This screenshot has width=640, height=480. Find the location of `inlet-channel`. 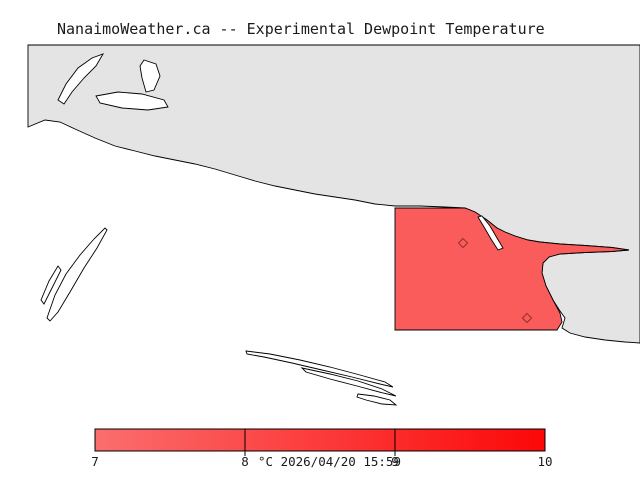

inlet-channel is located at coordinates (490, 233).